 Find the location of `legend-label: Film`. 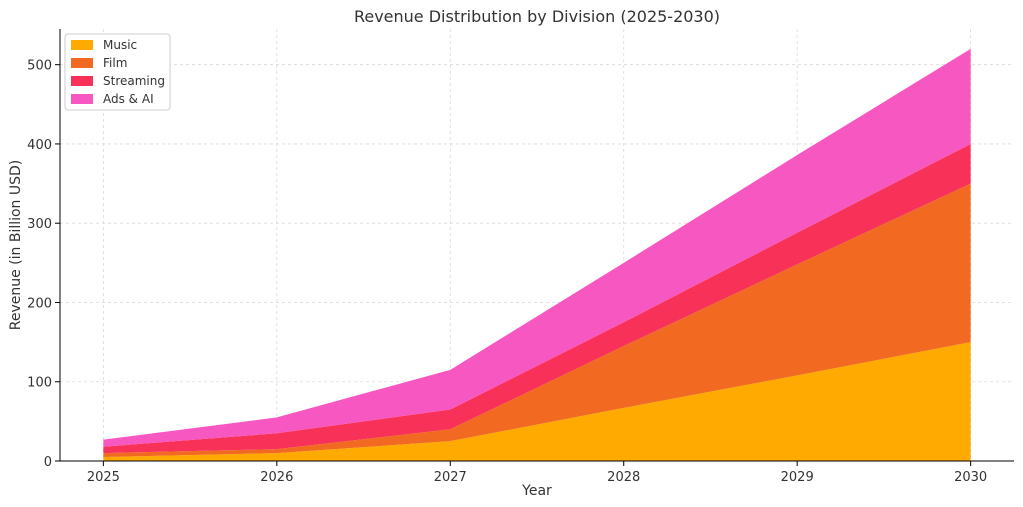

legend-label: Film is located at coordinates (115, 63).